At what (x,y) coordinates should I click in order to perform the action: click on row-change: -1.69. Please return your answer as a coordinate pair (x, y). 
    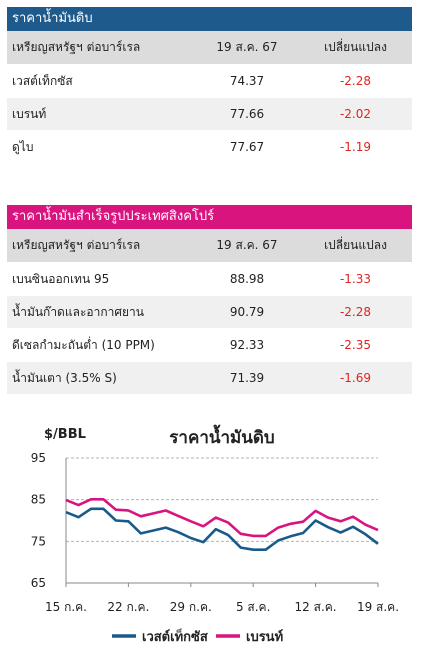
    Looking at the image, I should click on (355, 378).